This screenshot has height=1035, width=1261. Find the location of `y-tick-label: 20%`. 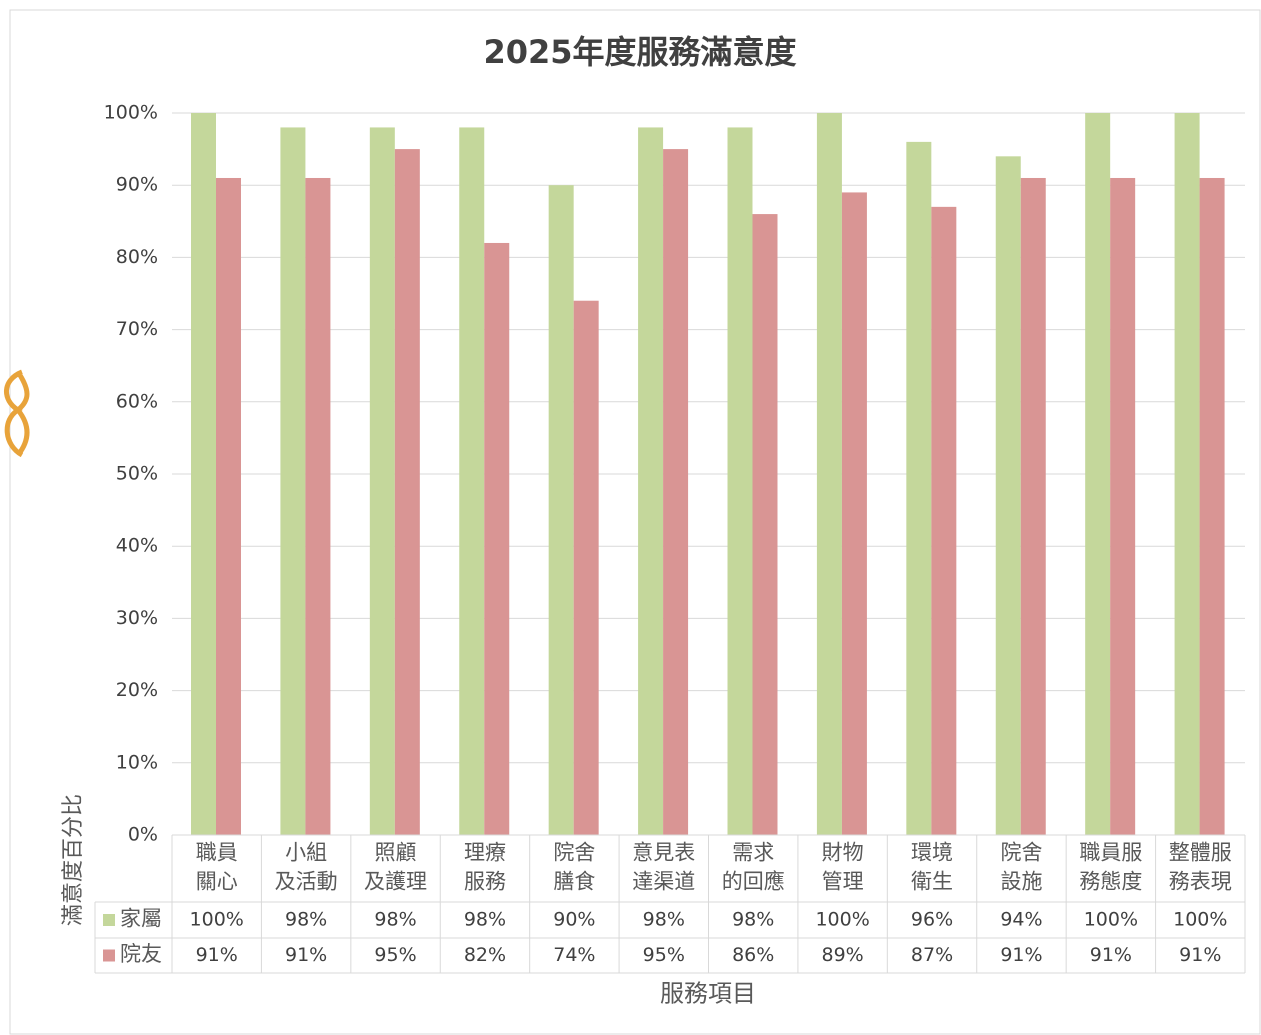

y-tick-label: 20% is located at coordinates (137, 690).